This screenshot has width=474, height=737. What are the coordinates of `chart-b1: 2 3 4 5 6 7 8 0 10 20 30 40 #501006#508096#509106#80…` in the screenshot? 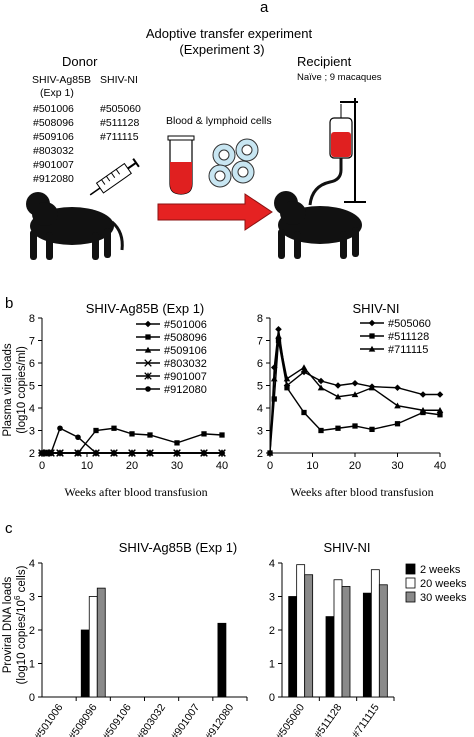 It's located at (128, 392).